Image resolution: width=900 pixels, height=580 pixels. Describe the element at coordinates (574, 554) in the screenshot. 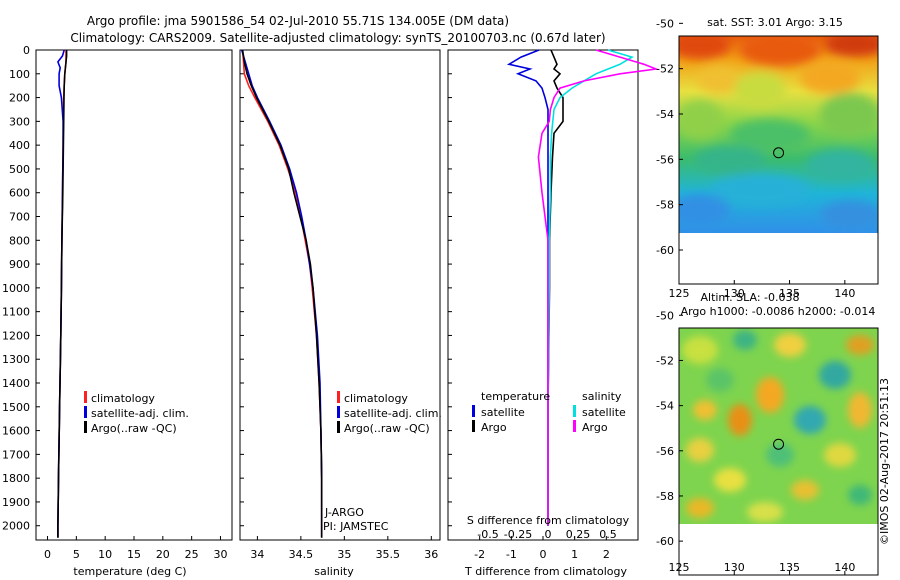

I see `x-tick-label: 1` at that location.